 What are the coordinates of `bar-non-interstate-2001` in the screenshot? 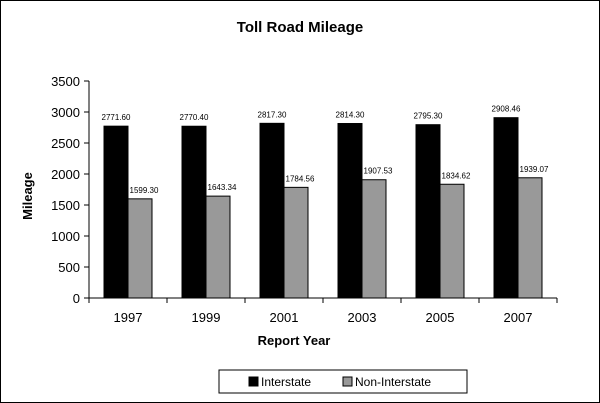 It's located at (296, 242).